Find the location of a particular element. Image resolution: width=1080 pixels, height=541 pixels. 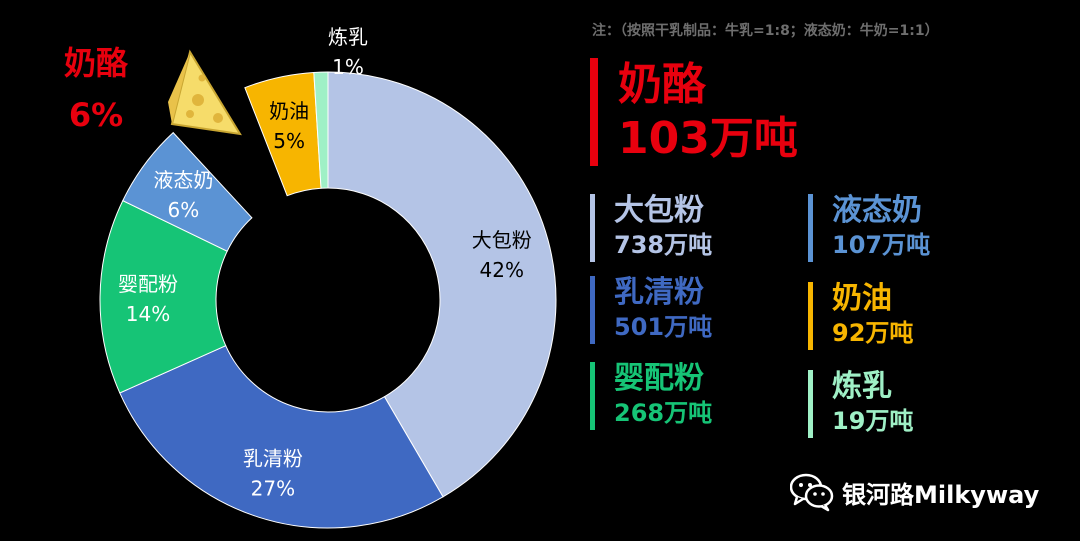

watermark: 银河路Milkyway is located at coordinates (914, 492).